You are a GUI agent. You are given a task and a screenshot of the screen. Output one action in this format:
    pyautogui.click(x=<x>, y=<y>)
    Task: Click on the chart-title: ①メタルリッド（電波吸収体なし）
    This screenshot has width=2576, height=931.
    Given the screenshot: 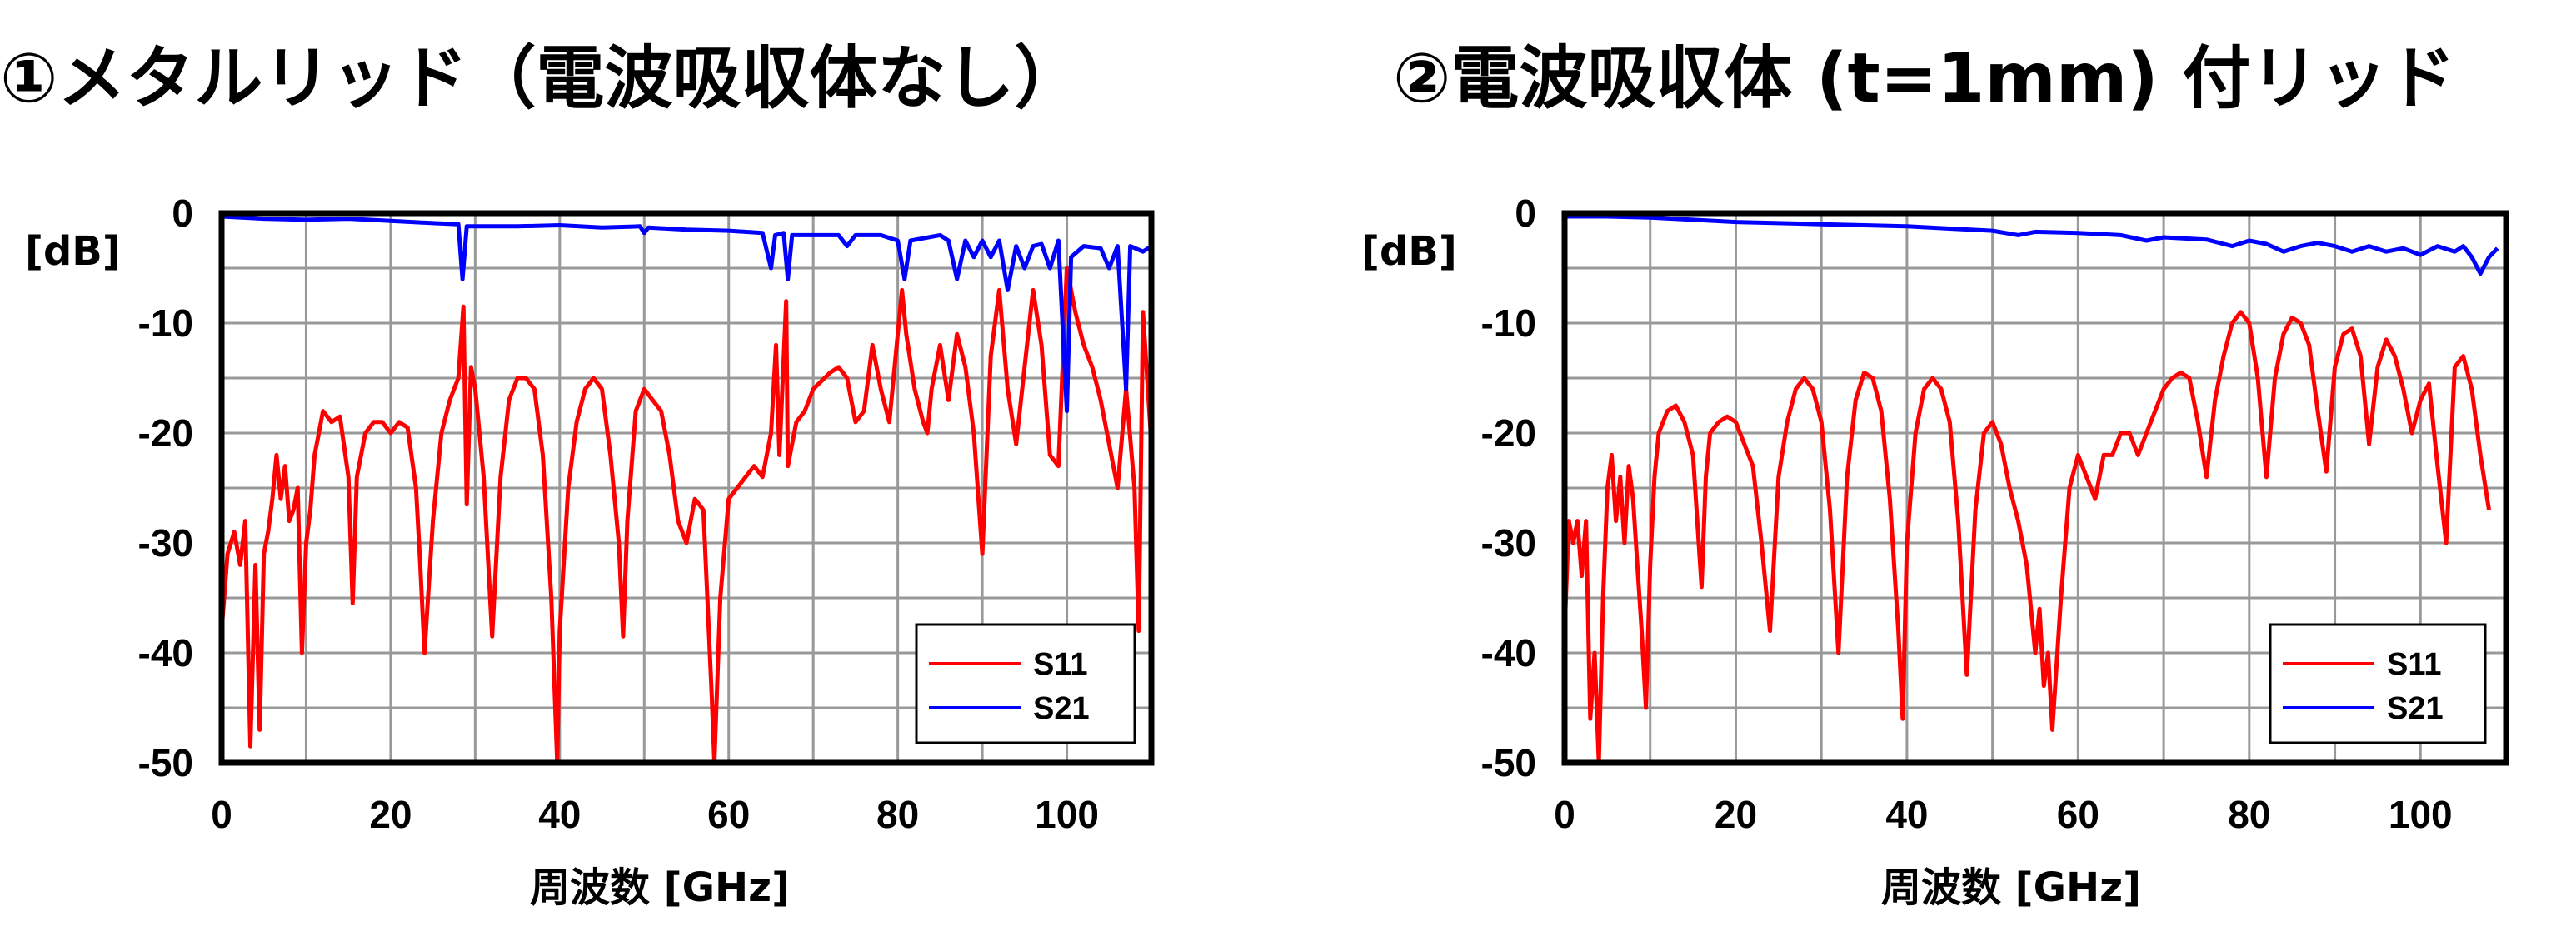 What is the action you would take?
    pyautogui.click(x=541, y=78)
    